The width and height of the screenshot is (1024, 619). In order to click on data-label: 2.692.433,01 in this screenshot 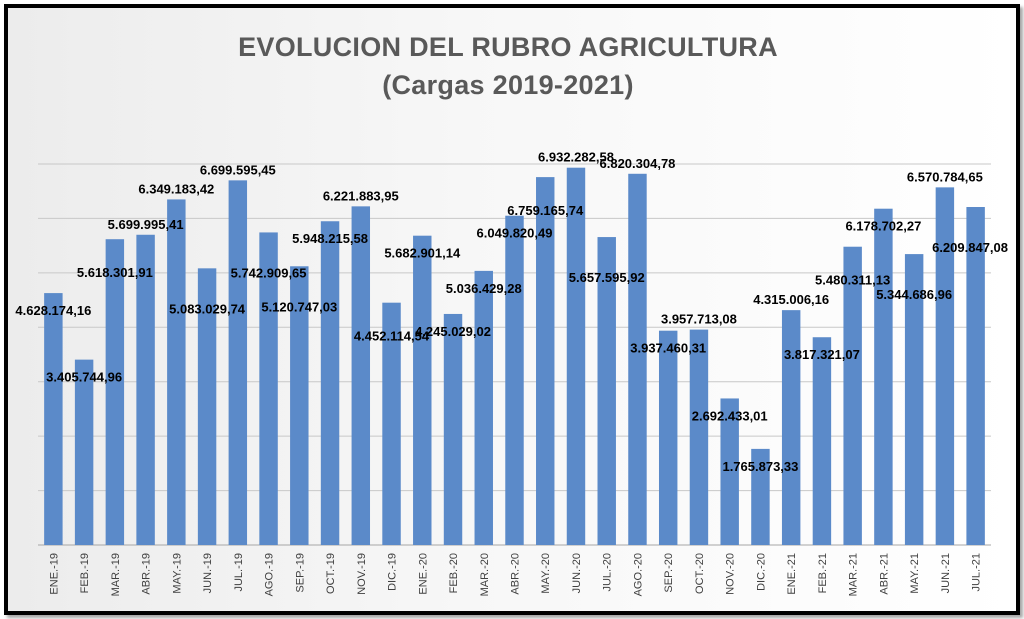, I will do `click(730, 415)`.